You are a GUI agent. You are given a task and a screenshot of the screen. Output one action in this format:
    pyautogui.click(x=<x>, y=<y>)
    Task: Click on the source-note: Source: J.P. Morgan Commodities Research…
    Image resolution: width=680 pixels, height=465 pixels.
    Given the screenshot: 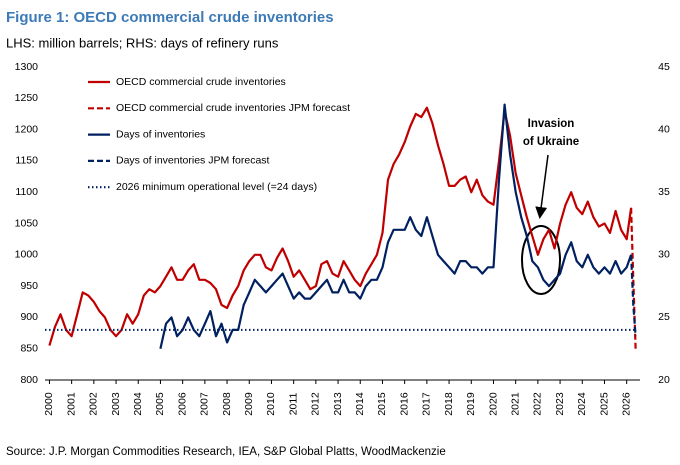 What is the action you would take?
    pyautogui.click(x=226, y=452)
    